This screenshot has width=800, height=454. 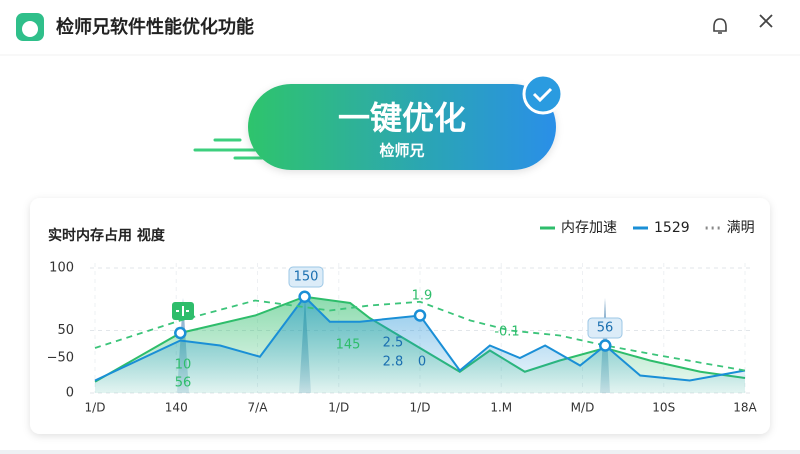 I want to click on legend-label: 内存加速, so click(x=589, y=228).